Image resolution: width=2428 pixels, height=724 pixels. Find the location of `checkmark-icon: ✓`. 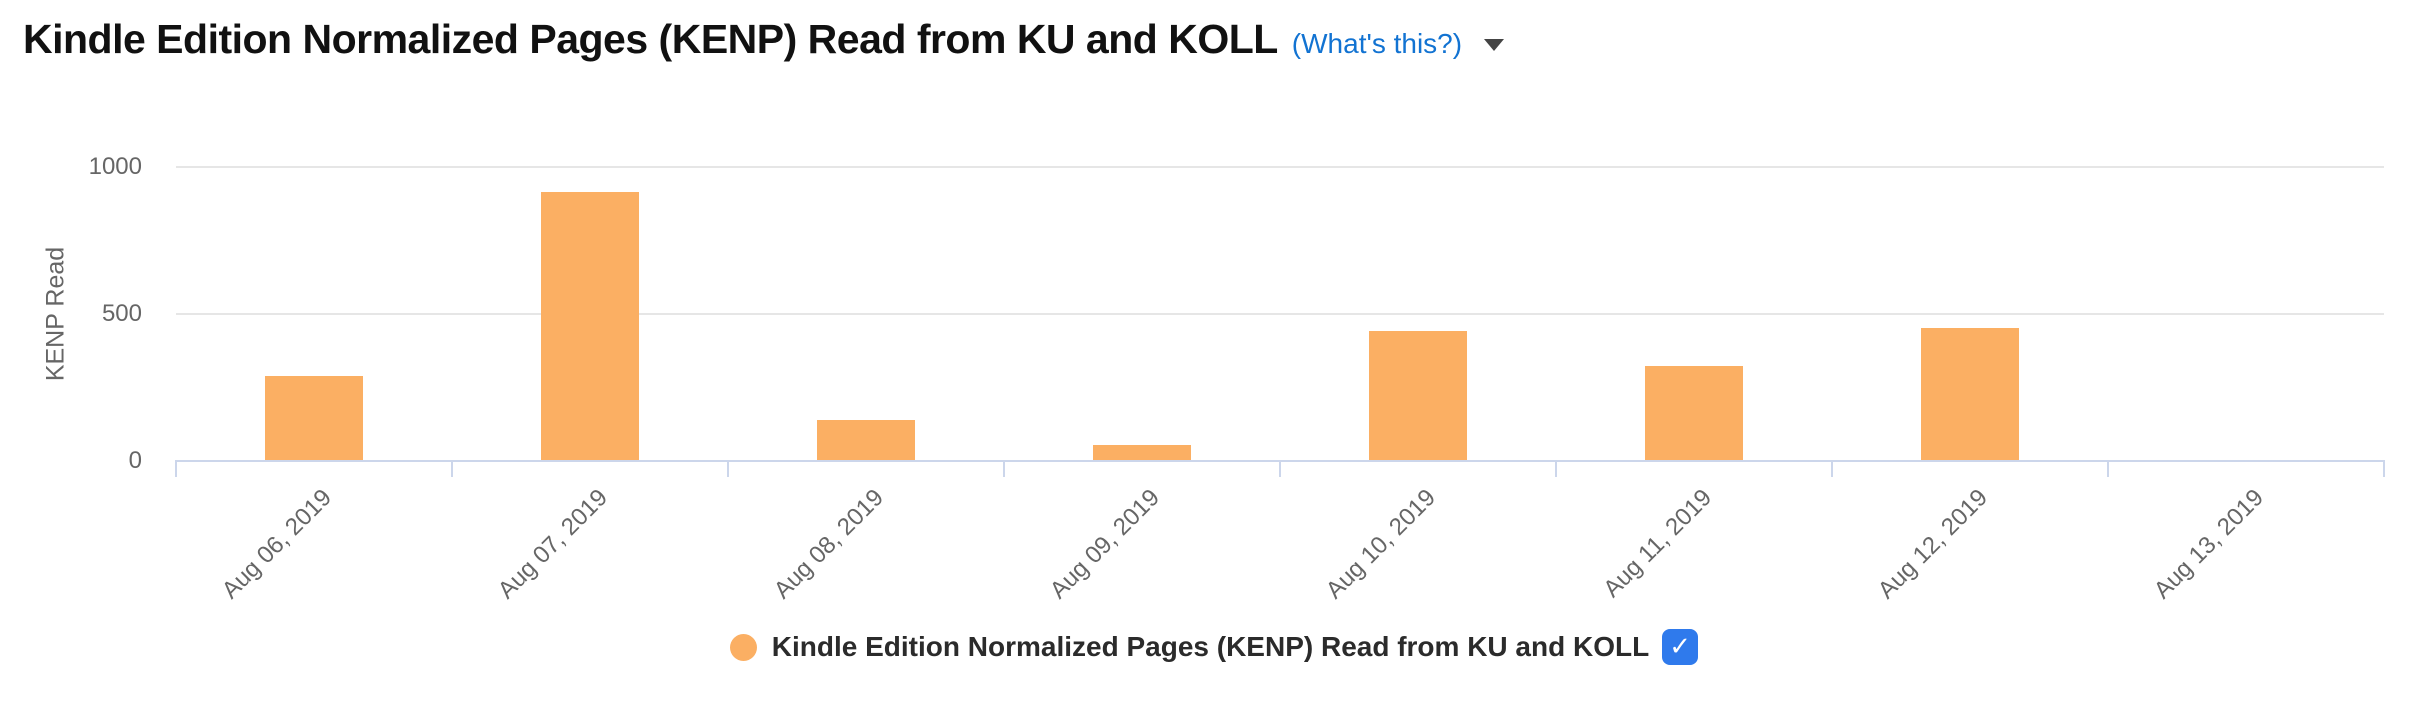

checkmark-icon: ✓ is located at coordinates (1680, 647).